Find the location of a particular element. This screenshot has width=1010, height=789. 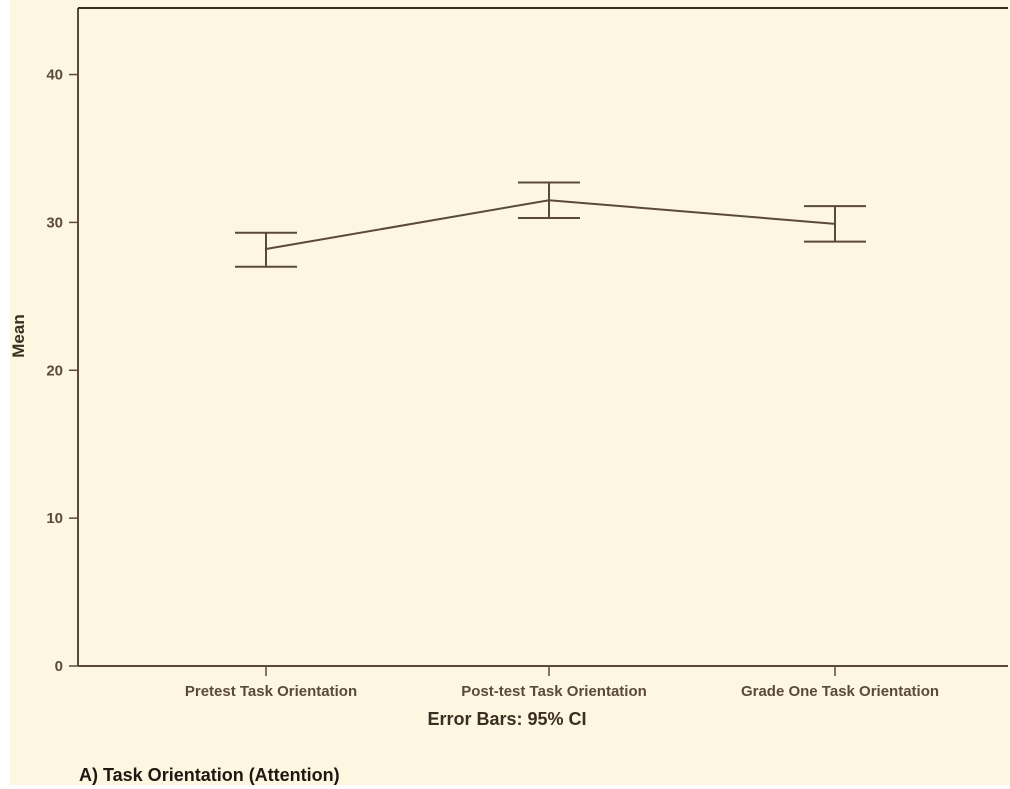

series is located at coordinates (550, 224).